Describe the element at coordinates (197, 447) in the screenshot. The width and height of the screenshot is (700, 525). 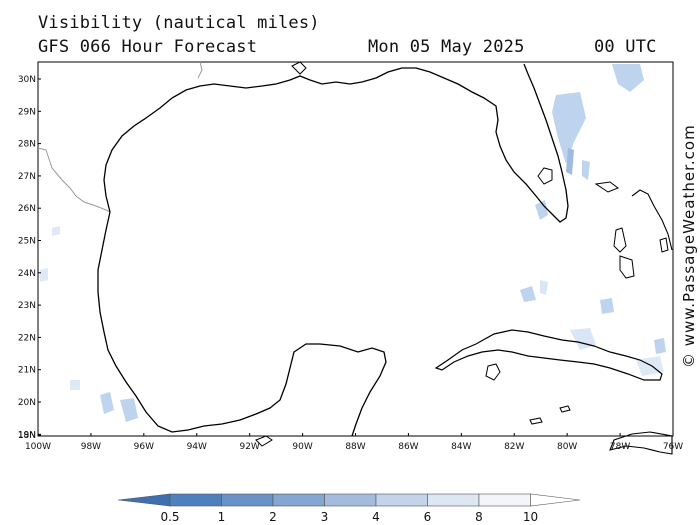
I see `lon-label: 94W` at that location.